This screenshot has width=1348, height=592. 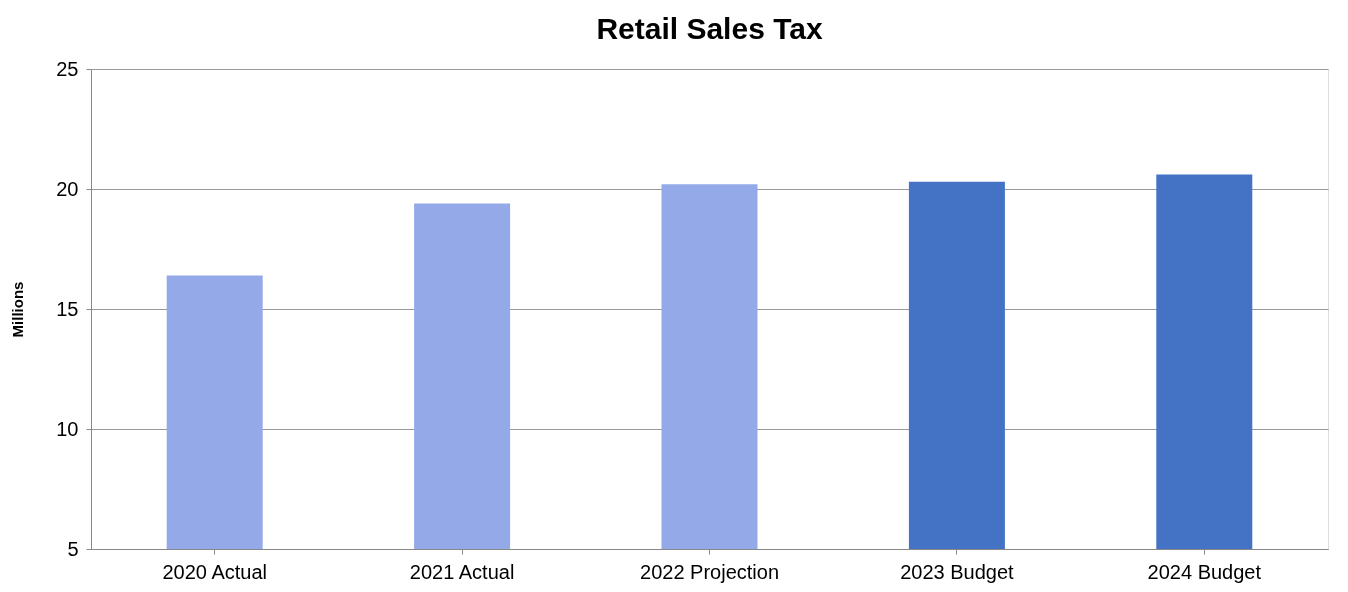 I want to click on x-tick-label: 2022 Projection, so click(x=709, y=571).